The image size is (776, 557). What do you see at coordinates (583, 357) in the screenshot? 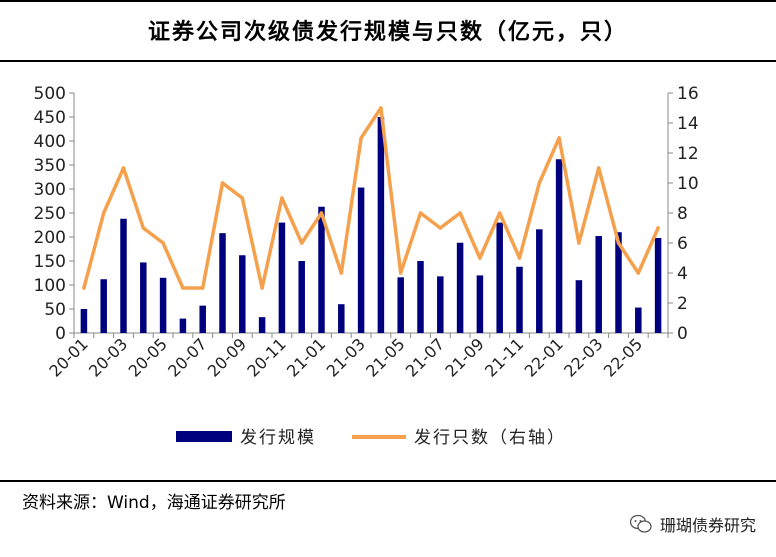
I see `x-tick-label: 22-03` at bounding box center [583, 357].